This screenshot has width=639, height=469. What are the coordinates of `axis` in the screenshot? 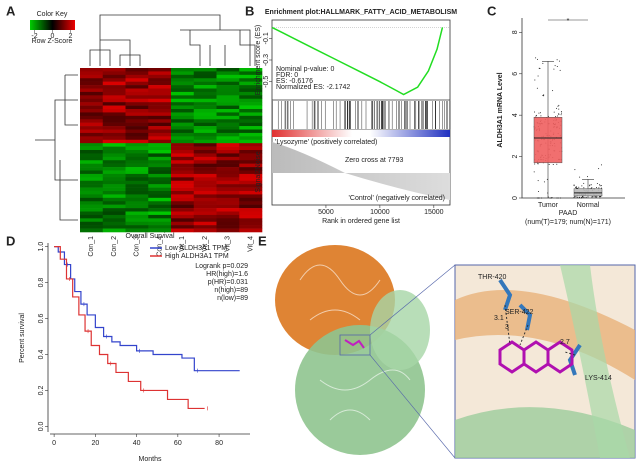 It's located at (148, 339).